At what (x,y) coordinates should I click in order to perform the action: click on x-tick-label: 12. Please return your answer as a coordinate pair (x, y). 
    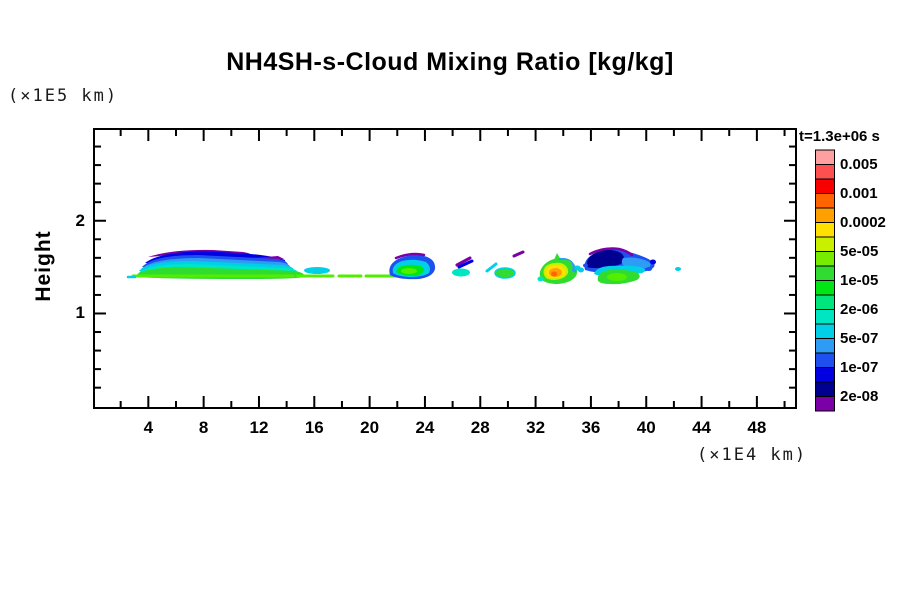
    Looking at the image, I should click on (259, 427).